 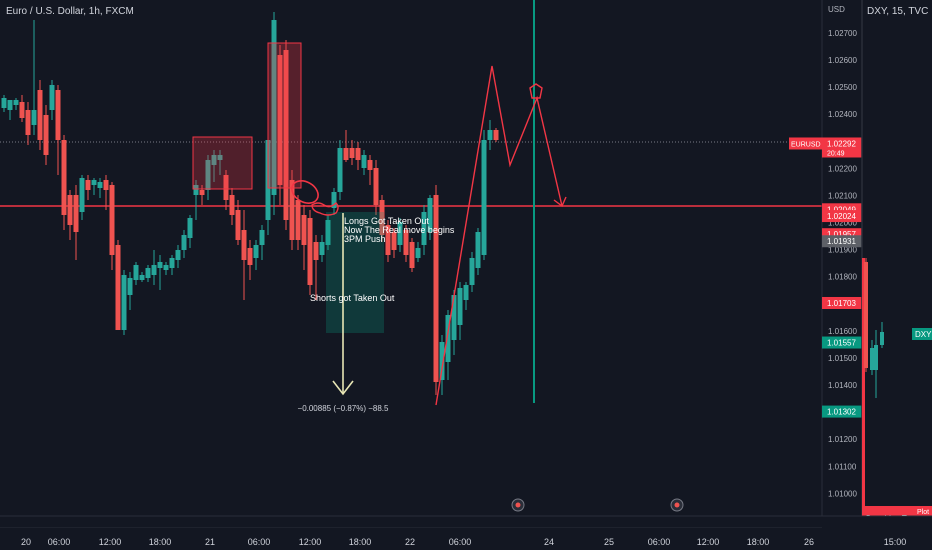 What do you see at coordinates (842, 250) in the screenshot?
I see `price-tick-label: 1.01900` at bounding box center [842, 250].